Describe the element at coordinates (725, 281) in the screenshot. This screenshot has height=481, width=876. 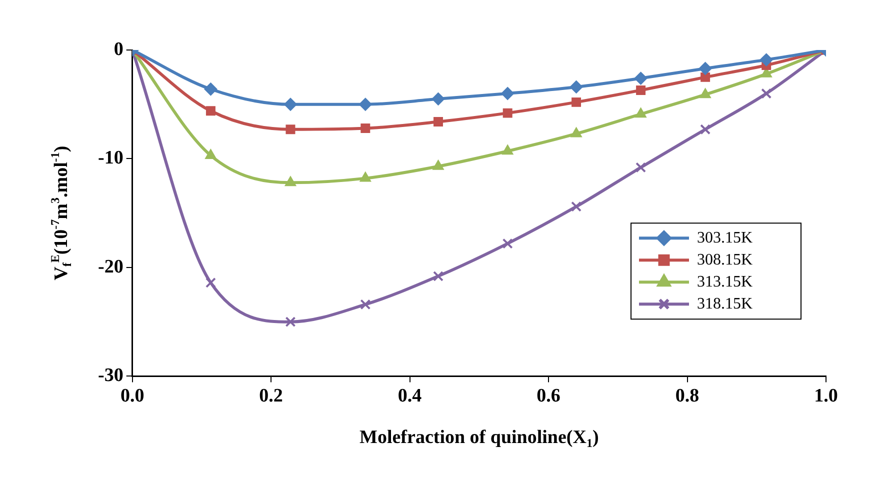
I see `legend-label: 313.15K` at that location.